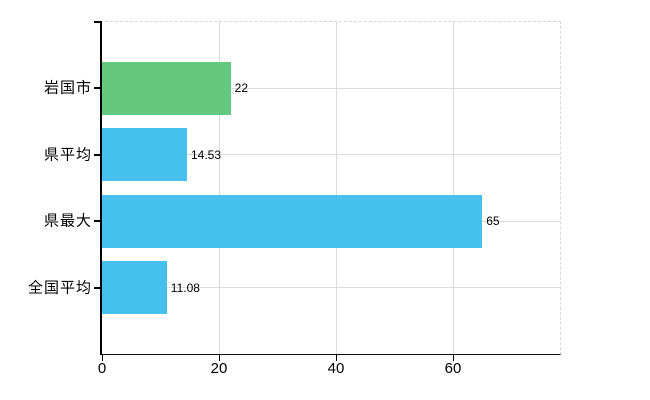 The width and height of the screenshot is (650, 400). What do you see at coordinates (206, 154) in the screenshot?
I see `bar-value-label-1: 14.53` at bounding box center [206, 154].